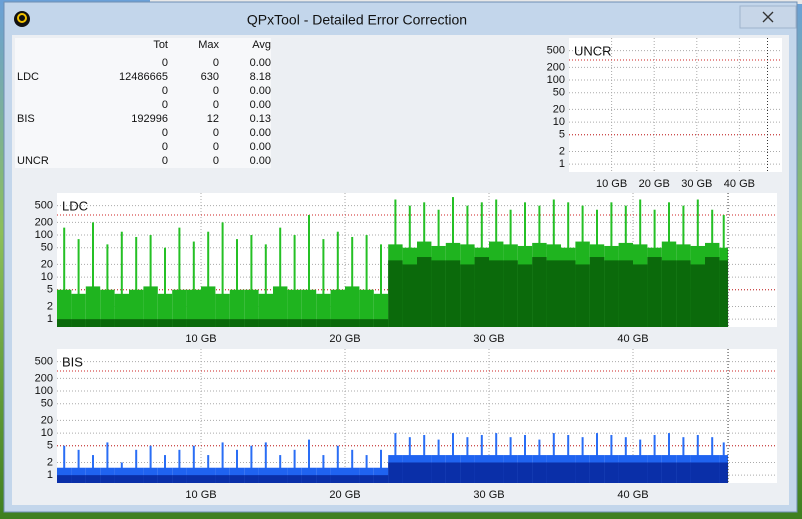 The image size is (802, 519). Describe the element at coordinates (47, 404) in the screenshot. I see `y-tick-label: 50` at that location.